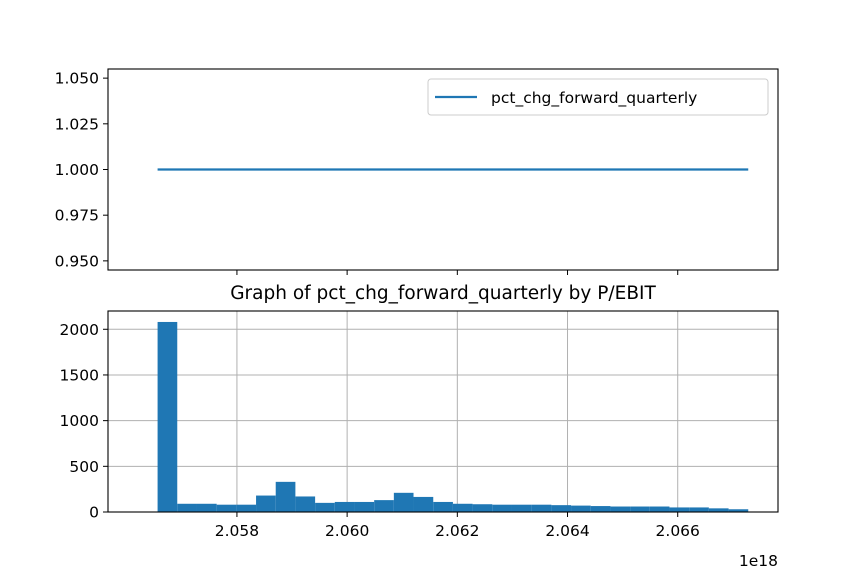  I want to click on y-tick-label: 1000, so click(79, 421).